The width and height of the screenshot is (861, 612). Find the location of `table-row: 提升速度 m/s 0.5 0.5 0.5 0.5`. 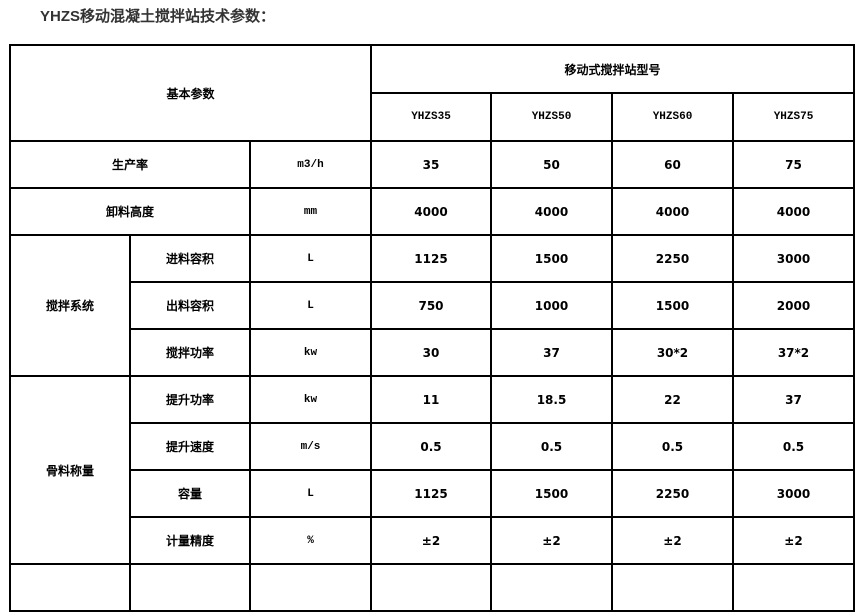

table-row: 提升速度 m/s 0.5 0.5 0.5 0.5 is located at coordinates (432, 446).